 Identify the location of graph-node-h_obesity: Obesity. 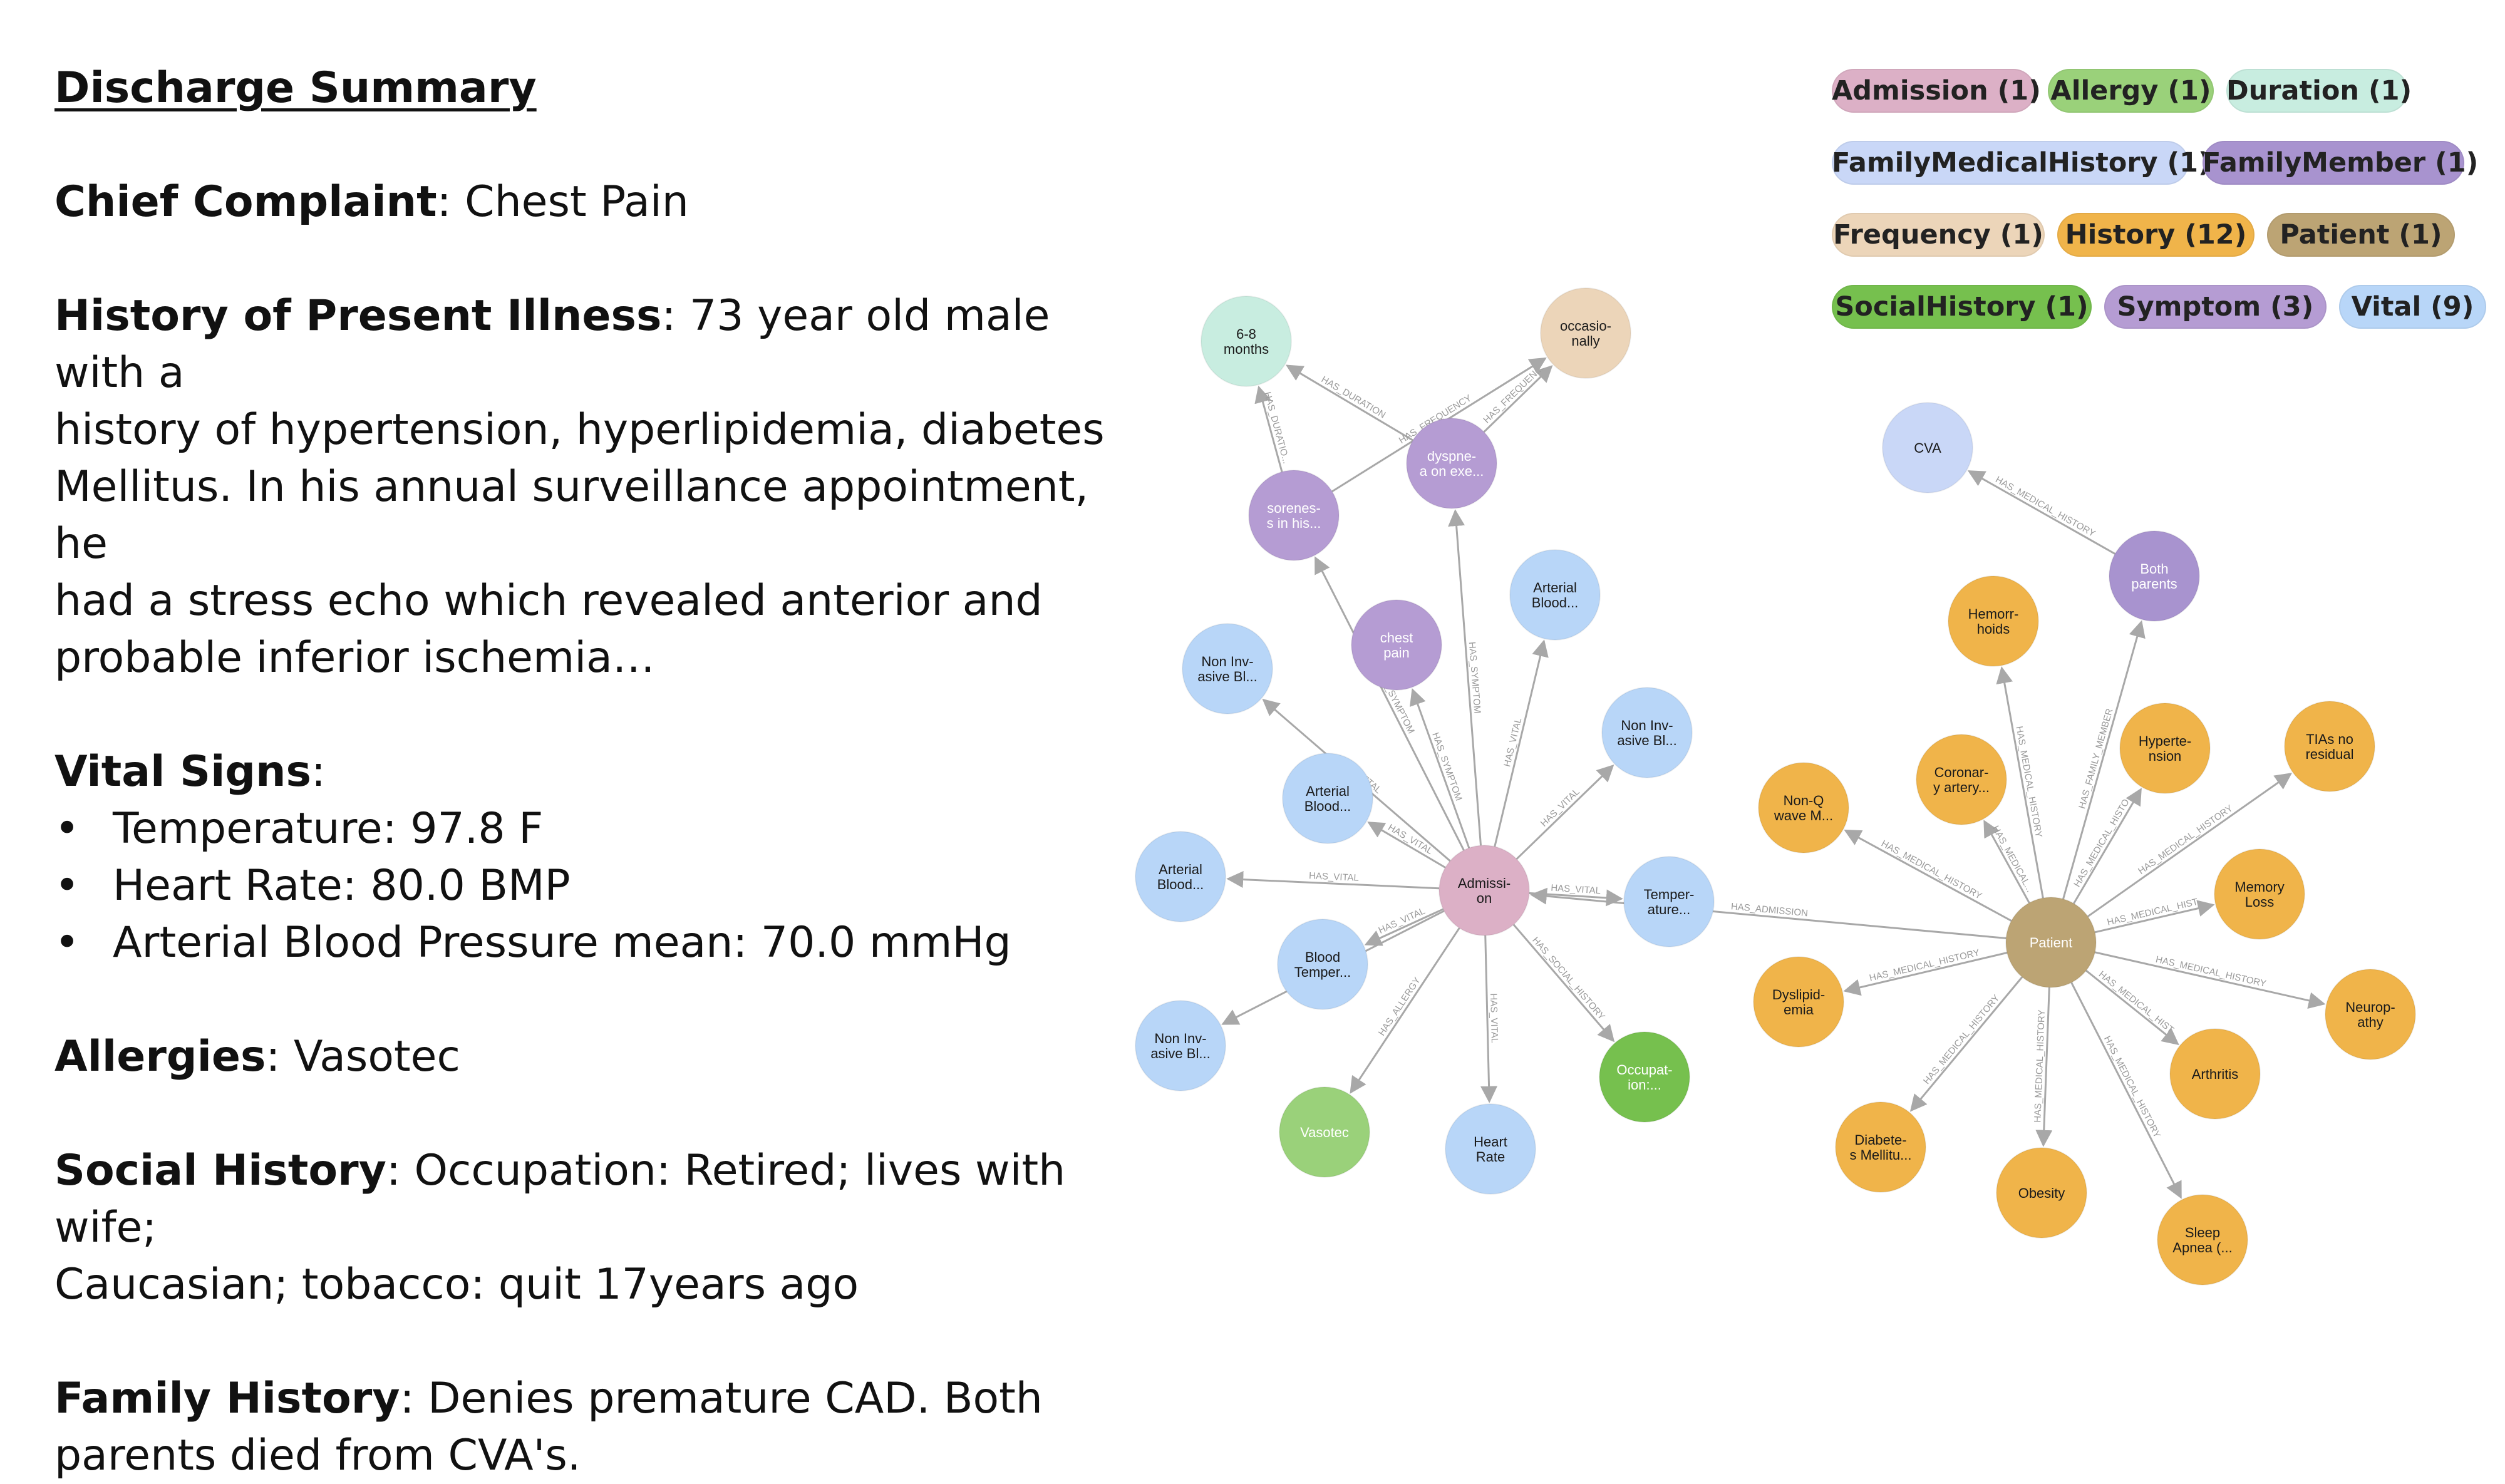
(2041, 1193).